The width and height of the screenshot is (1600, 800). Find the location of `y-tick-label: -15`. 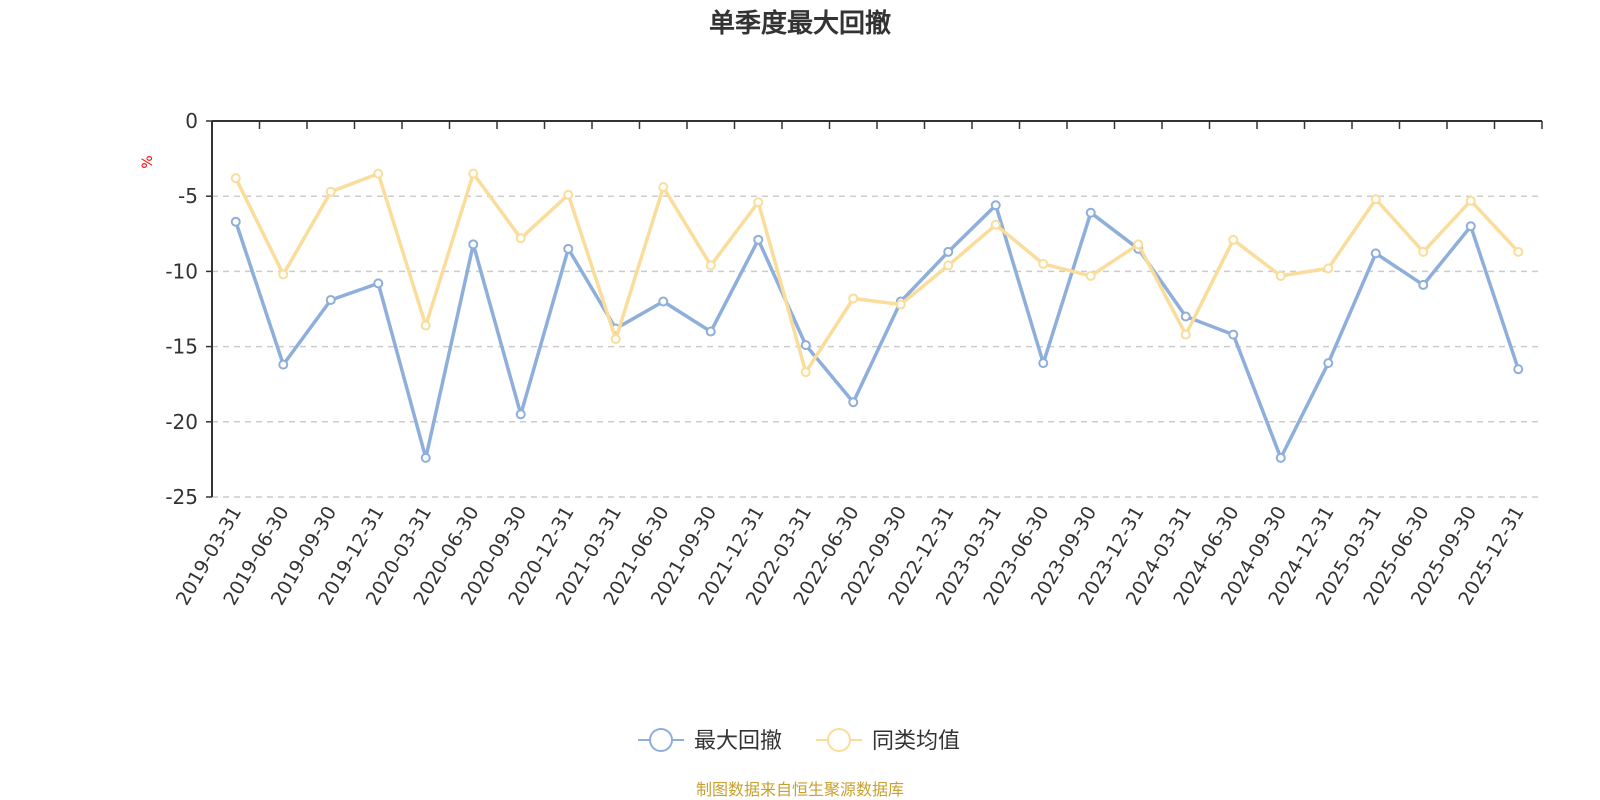

y-tick-label: -15 is located at coordinates (181, 347).